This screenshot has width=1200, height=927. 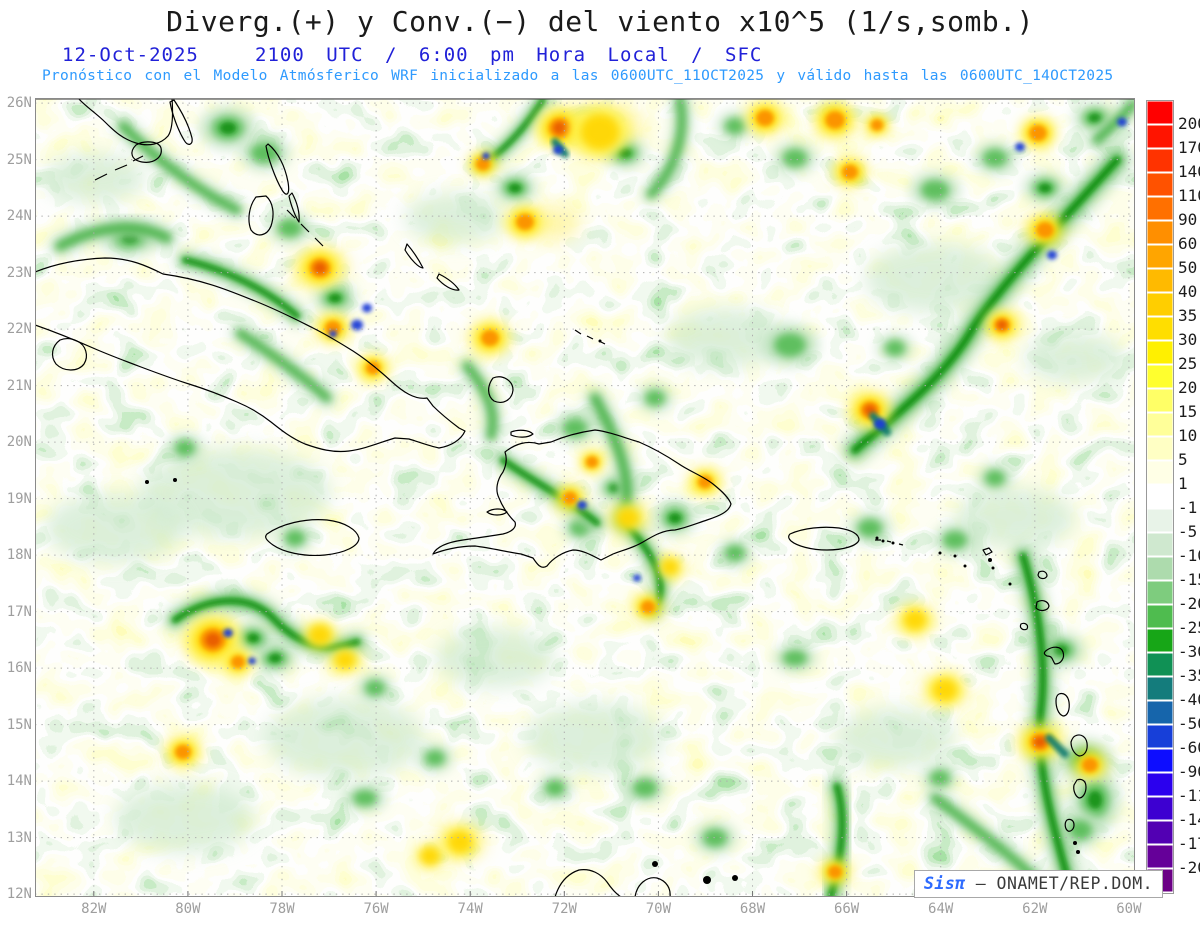 I want to click on lon-label-60W: 60W, so click(x=1129, y=909).